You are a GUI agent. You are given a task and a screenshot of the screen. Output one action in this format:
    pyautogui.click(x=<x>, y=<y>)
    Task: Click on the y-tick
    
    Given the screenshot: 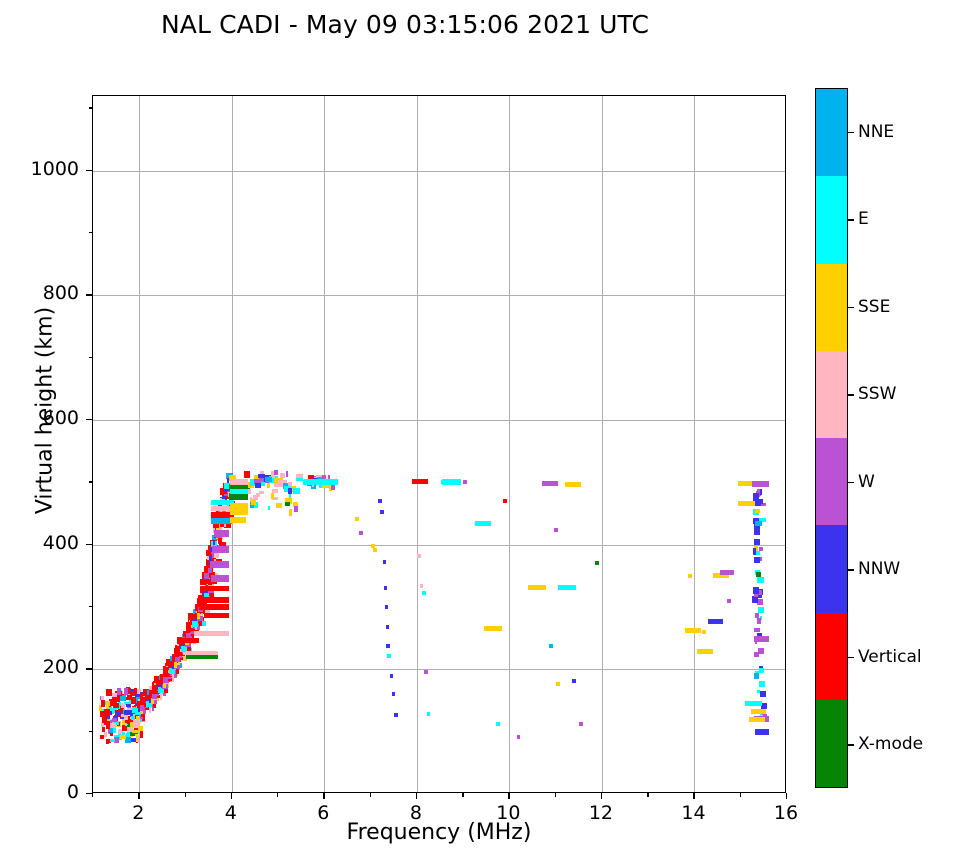 What is the action you would take?
    pyautogui.click(x=89, y=295)
    